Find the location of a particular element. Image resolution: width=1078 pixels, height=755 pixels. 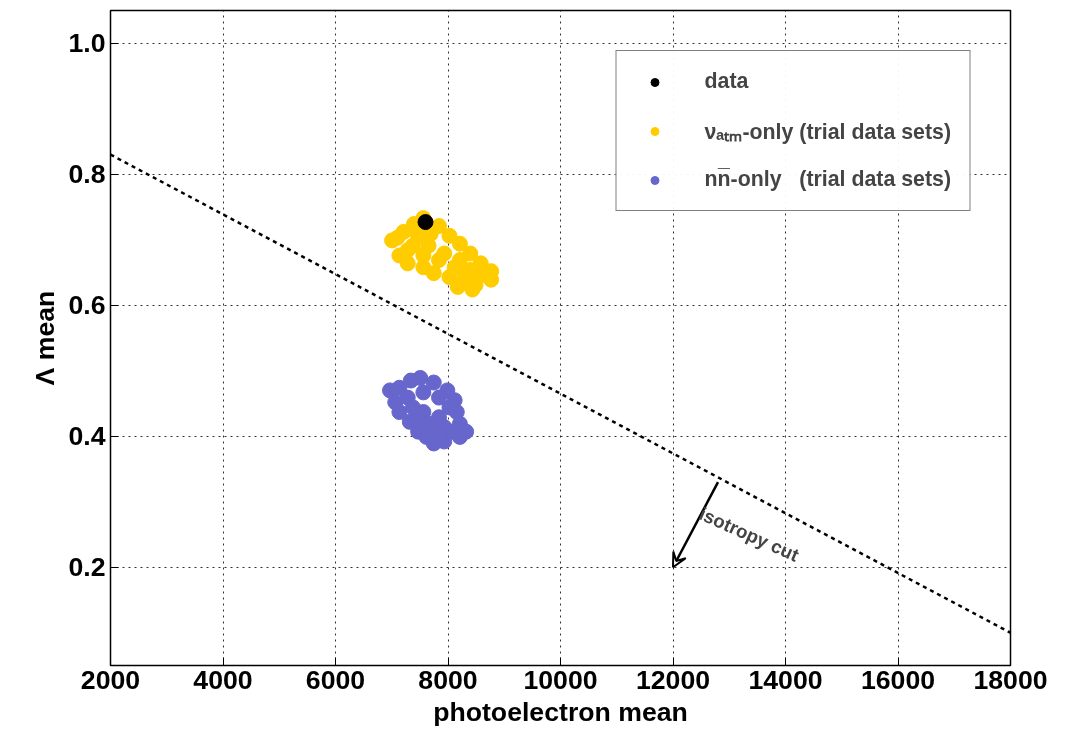

y-axis-title: Λ mean is located at coordinates (45, 338).